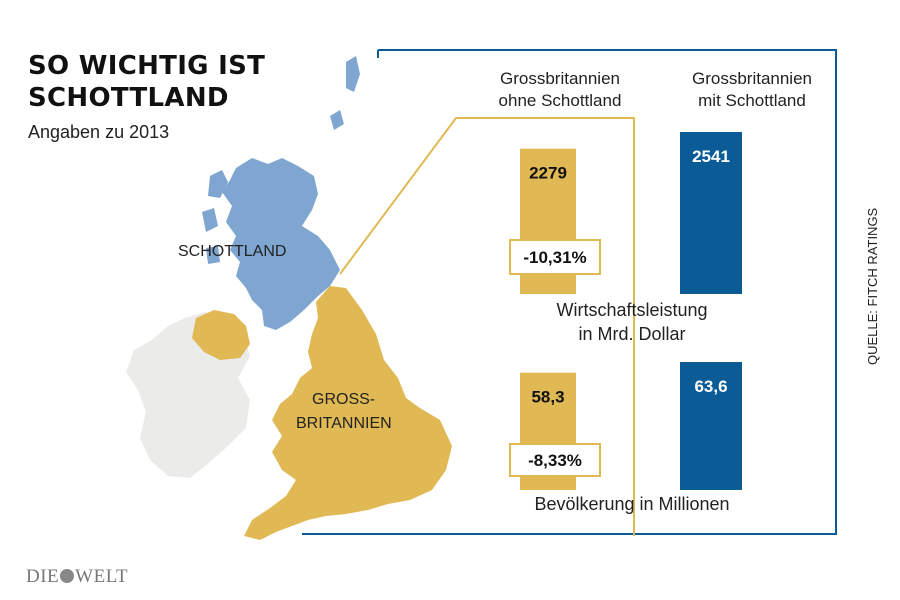 Image resolution: width=900 pixels, height=600 pixels. What do you see at coordinates (344, 423) in the screenshot?
I see `gb-label-line2: BRITANNIEN` at bounding box center [344, 423].